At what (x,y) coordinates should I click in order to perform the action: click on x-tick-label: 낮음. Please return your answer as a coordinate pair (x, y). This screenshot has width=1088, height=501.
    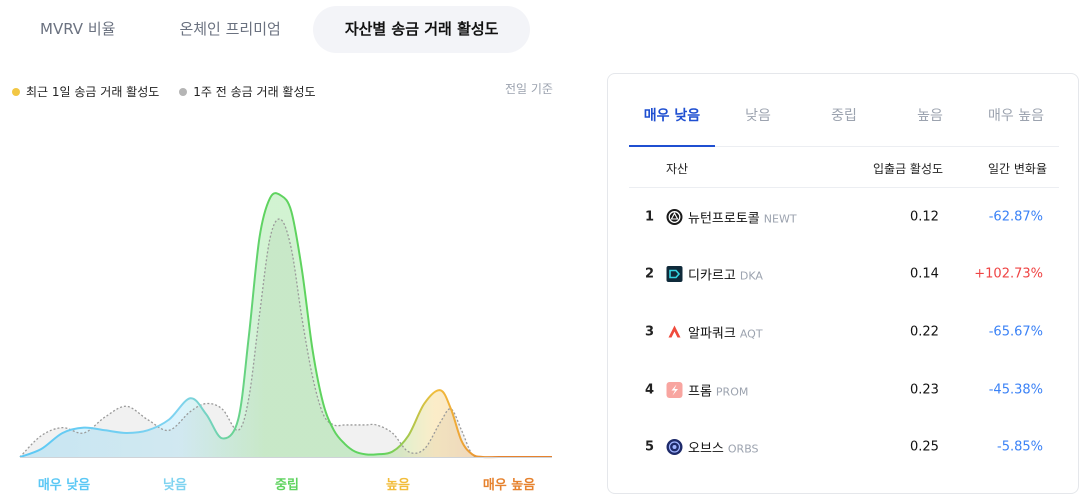
    Looking at the image, I should click on (175, 485).